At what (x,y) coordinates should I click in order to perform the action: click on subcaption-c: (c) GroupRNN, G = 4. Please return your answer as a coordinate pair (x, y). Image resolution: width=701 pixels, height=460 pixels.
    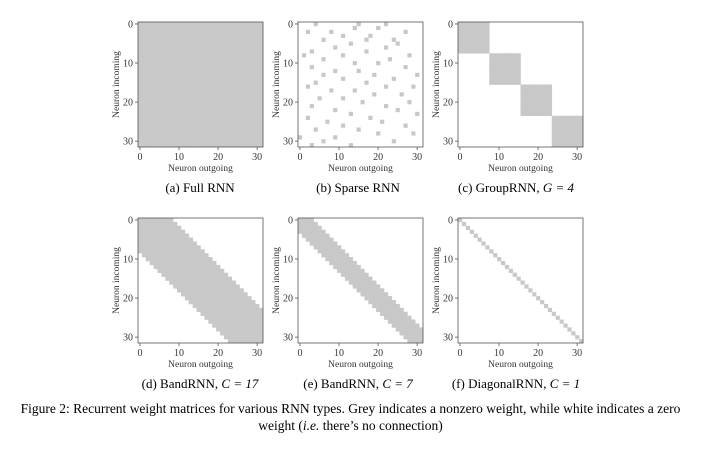
    Looking at the image, I should click on (516, 188).